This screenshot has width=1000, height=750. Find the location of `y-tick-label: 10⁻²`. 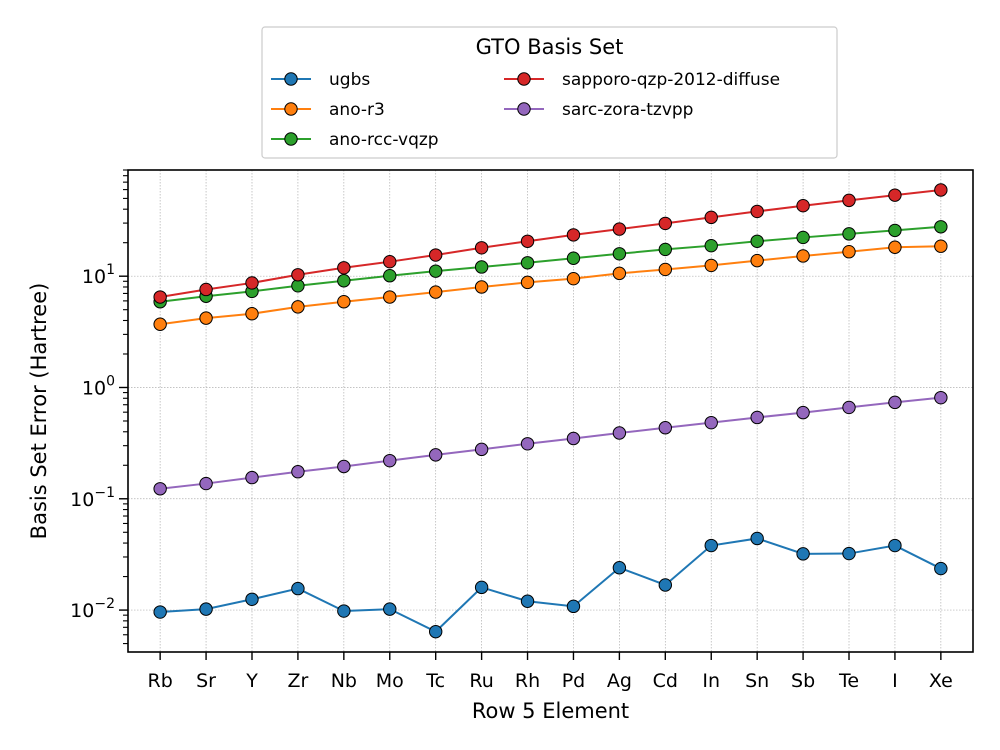

y-tick-label: 10⁻² is located at coordinates (92, 609).